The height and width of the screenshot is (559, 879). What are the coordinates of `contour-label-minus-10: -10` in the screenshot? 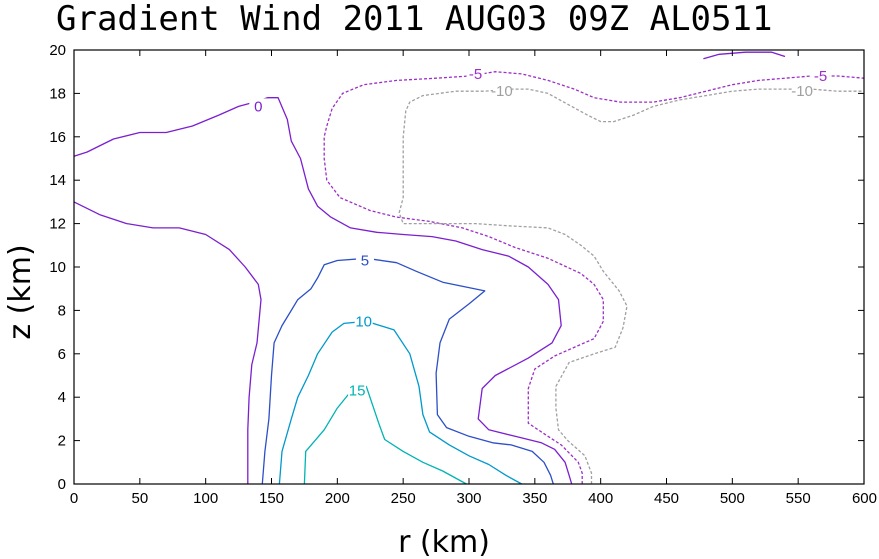 It's located at (502, 91).